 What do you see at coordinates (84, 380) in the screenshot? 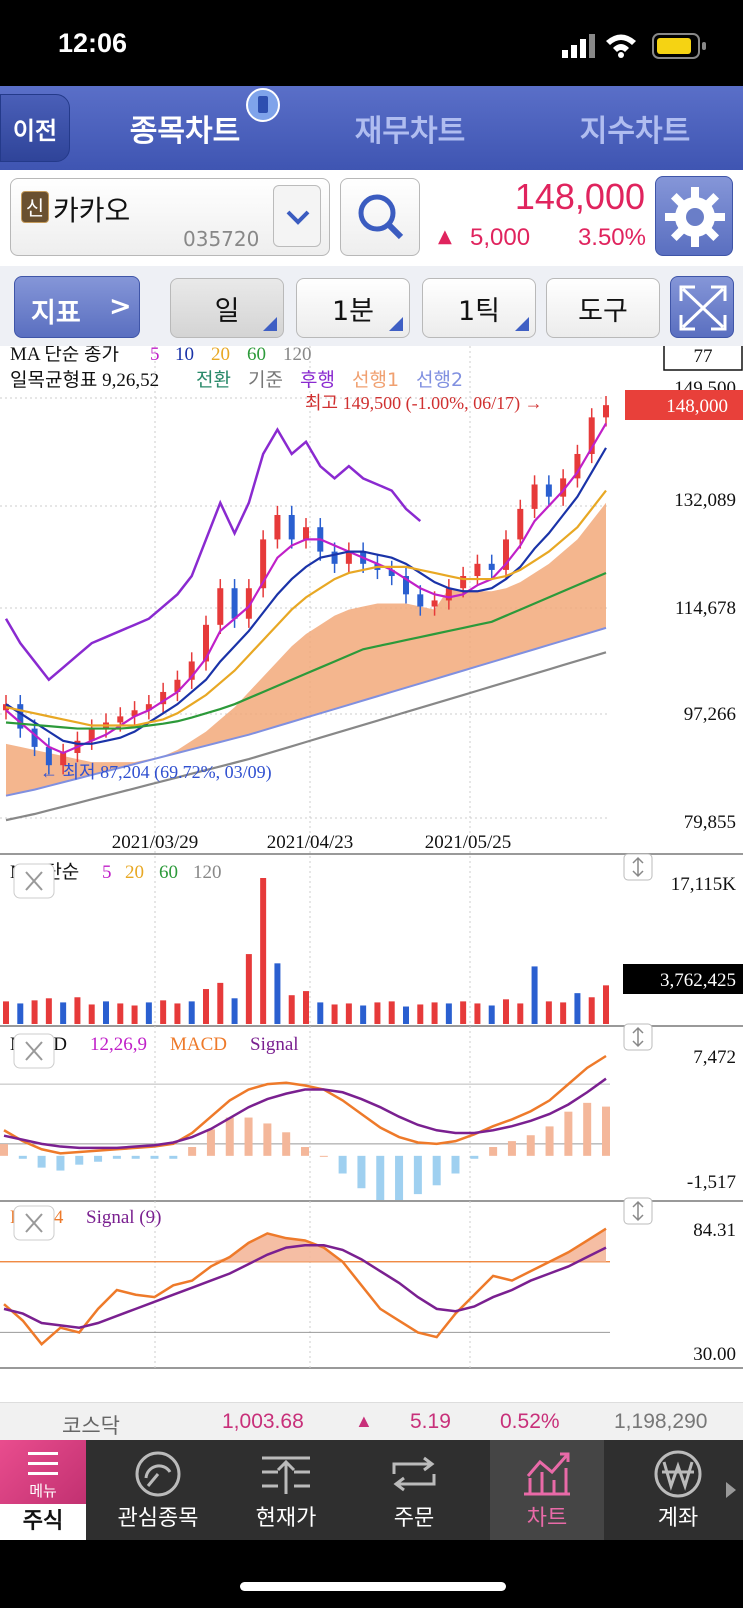
I see `ichimoku-title: 일목균형표 9,26,52` at bounding box center [84, 380].